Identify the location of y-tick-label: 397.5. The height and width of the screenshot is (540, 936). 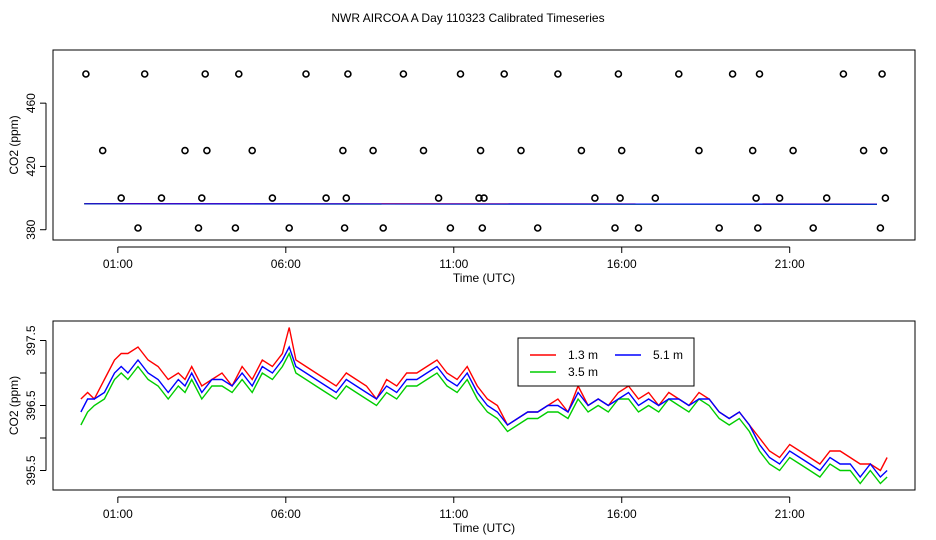
(31, 340).